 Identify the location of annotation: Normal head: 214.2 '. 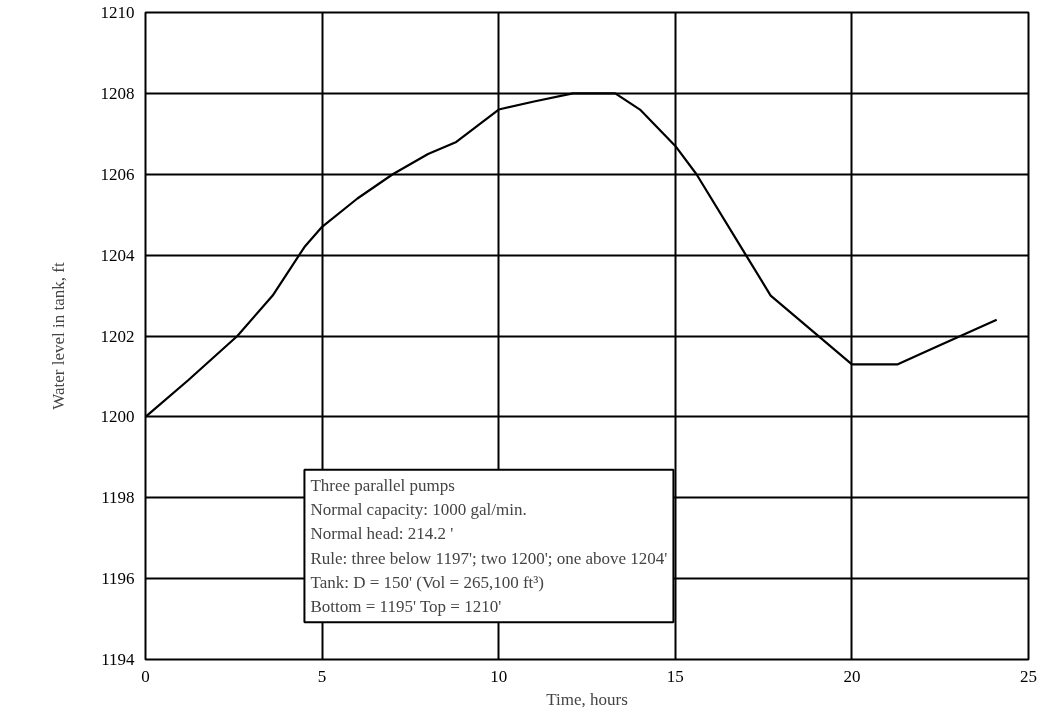
(382, 534).